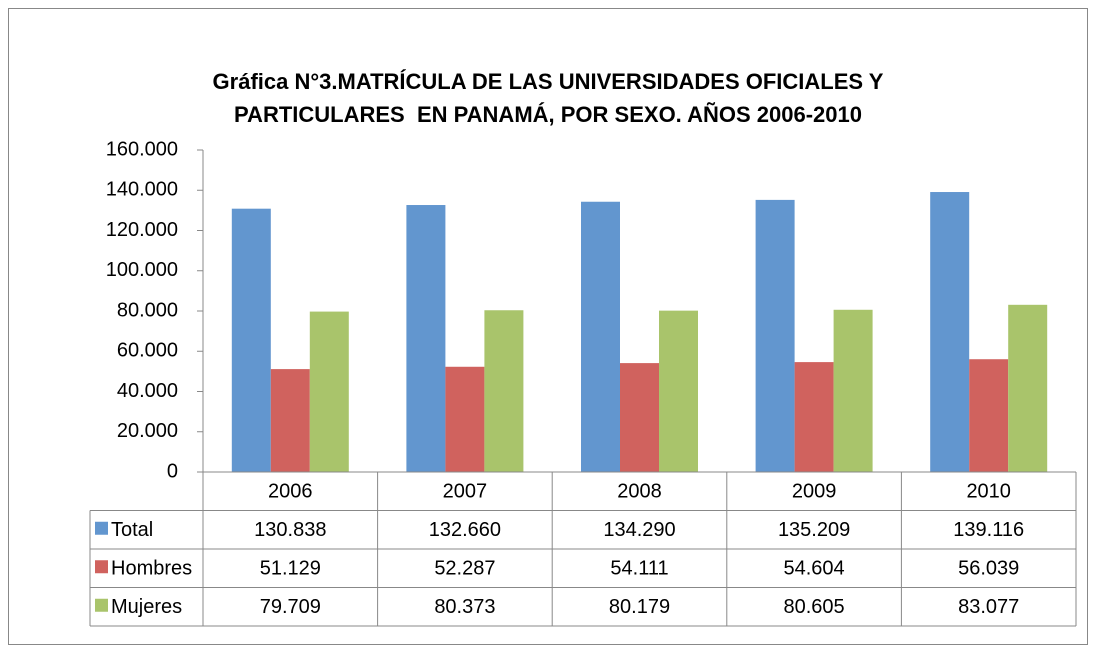 Image resolution: width=1096 pixels, height=652 pixels. Describe the element at coordinates (814, 530) in the screenshot. I see `data-label: 135.209` at that location.